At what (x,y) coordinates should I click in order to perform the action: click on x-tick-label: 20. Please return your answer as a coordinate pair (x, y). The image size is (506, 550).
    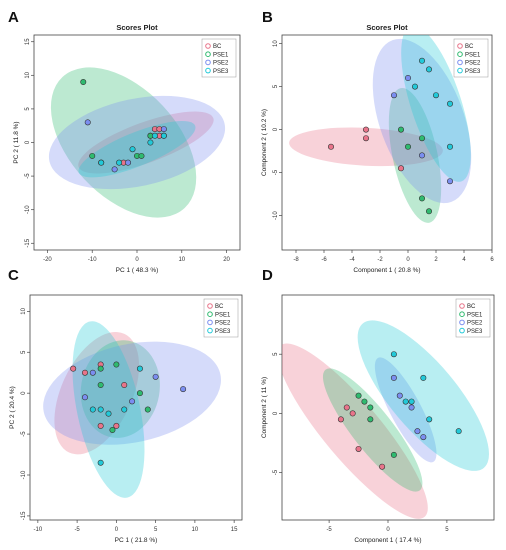
    Looking at the image, I should click on (226, 260).